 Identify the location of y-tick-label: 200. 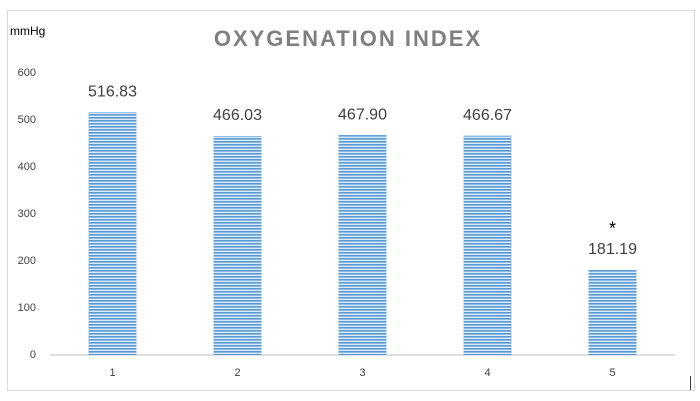
(27, 261).